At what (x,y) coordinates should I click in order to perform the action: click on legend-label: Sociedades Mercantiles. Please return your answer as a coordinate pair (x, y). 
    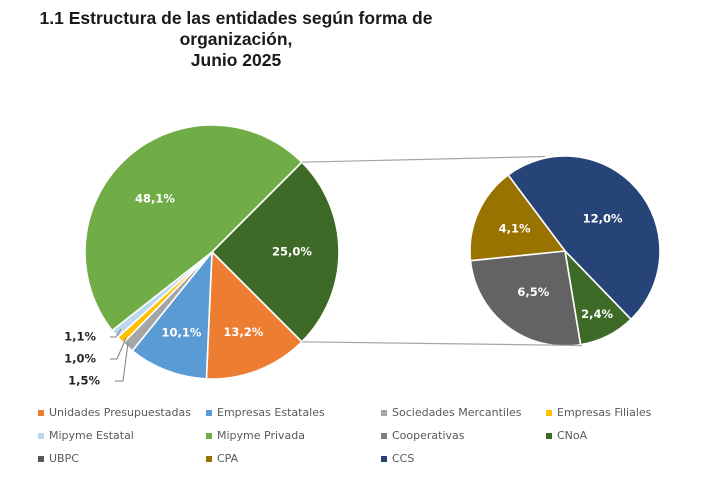
    Looking at the image, I should click on (457, 412).